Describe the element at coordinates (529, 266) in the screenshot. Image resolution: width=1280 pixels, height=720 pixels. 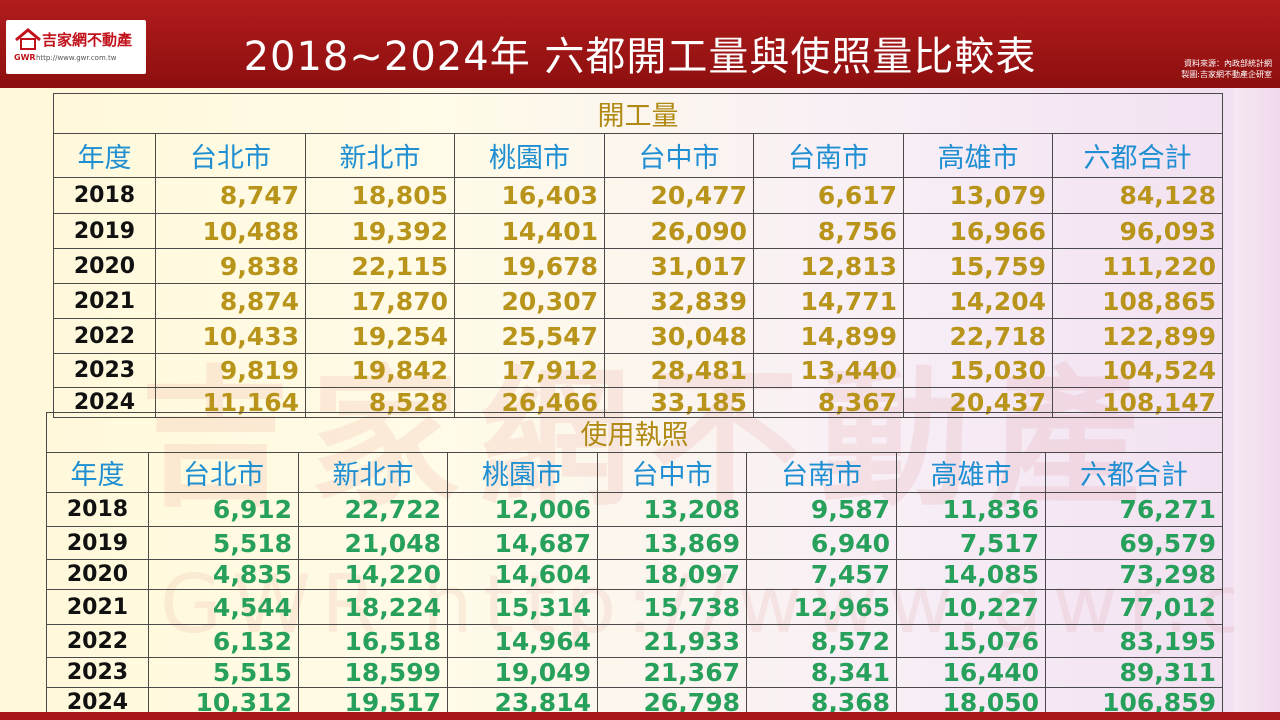
I see `value-cell: 19,678` at that location.